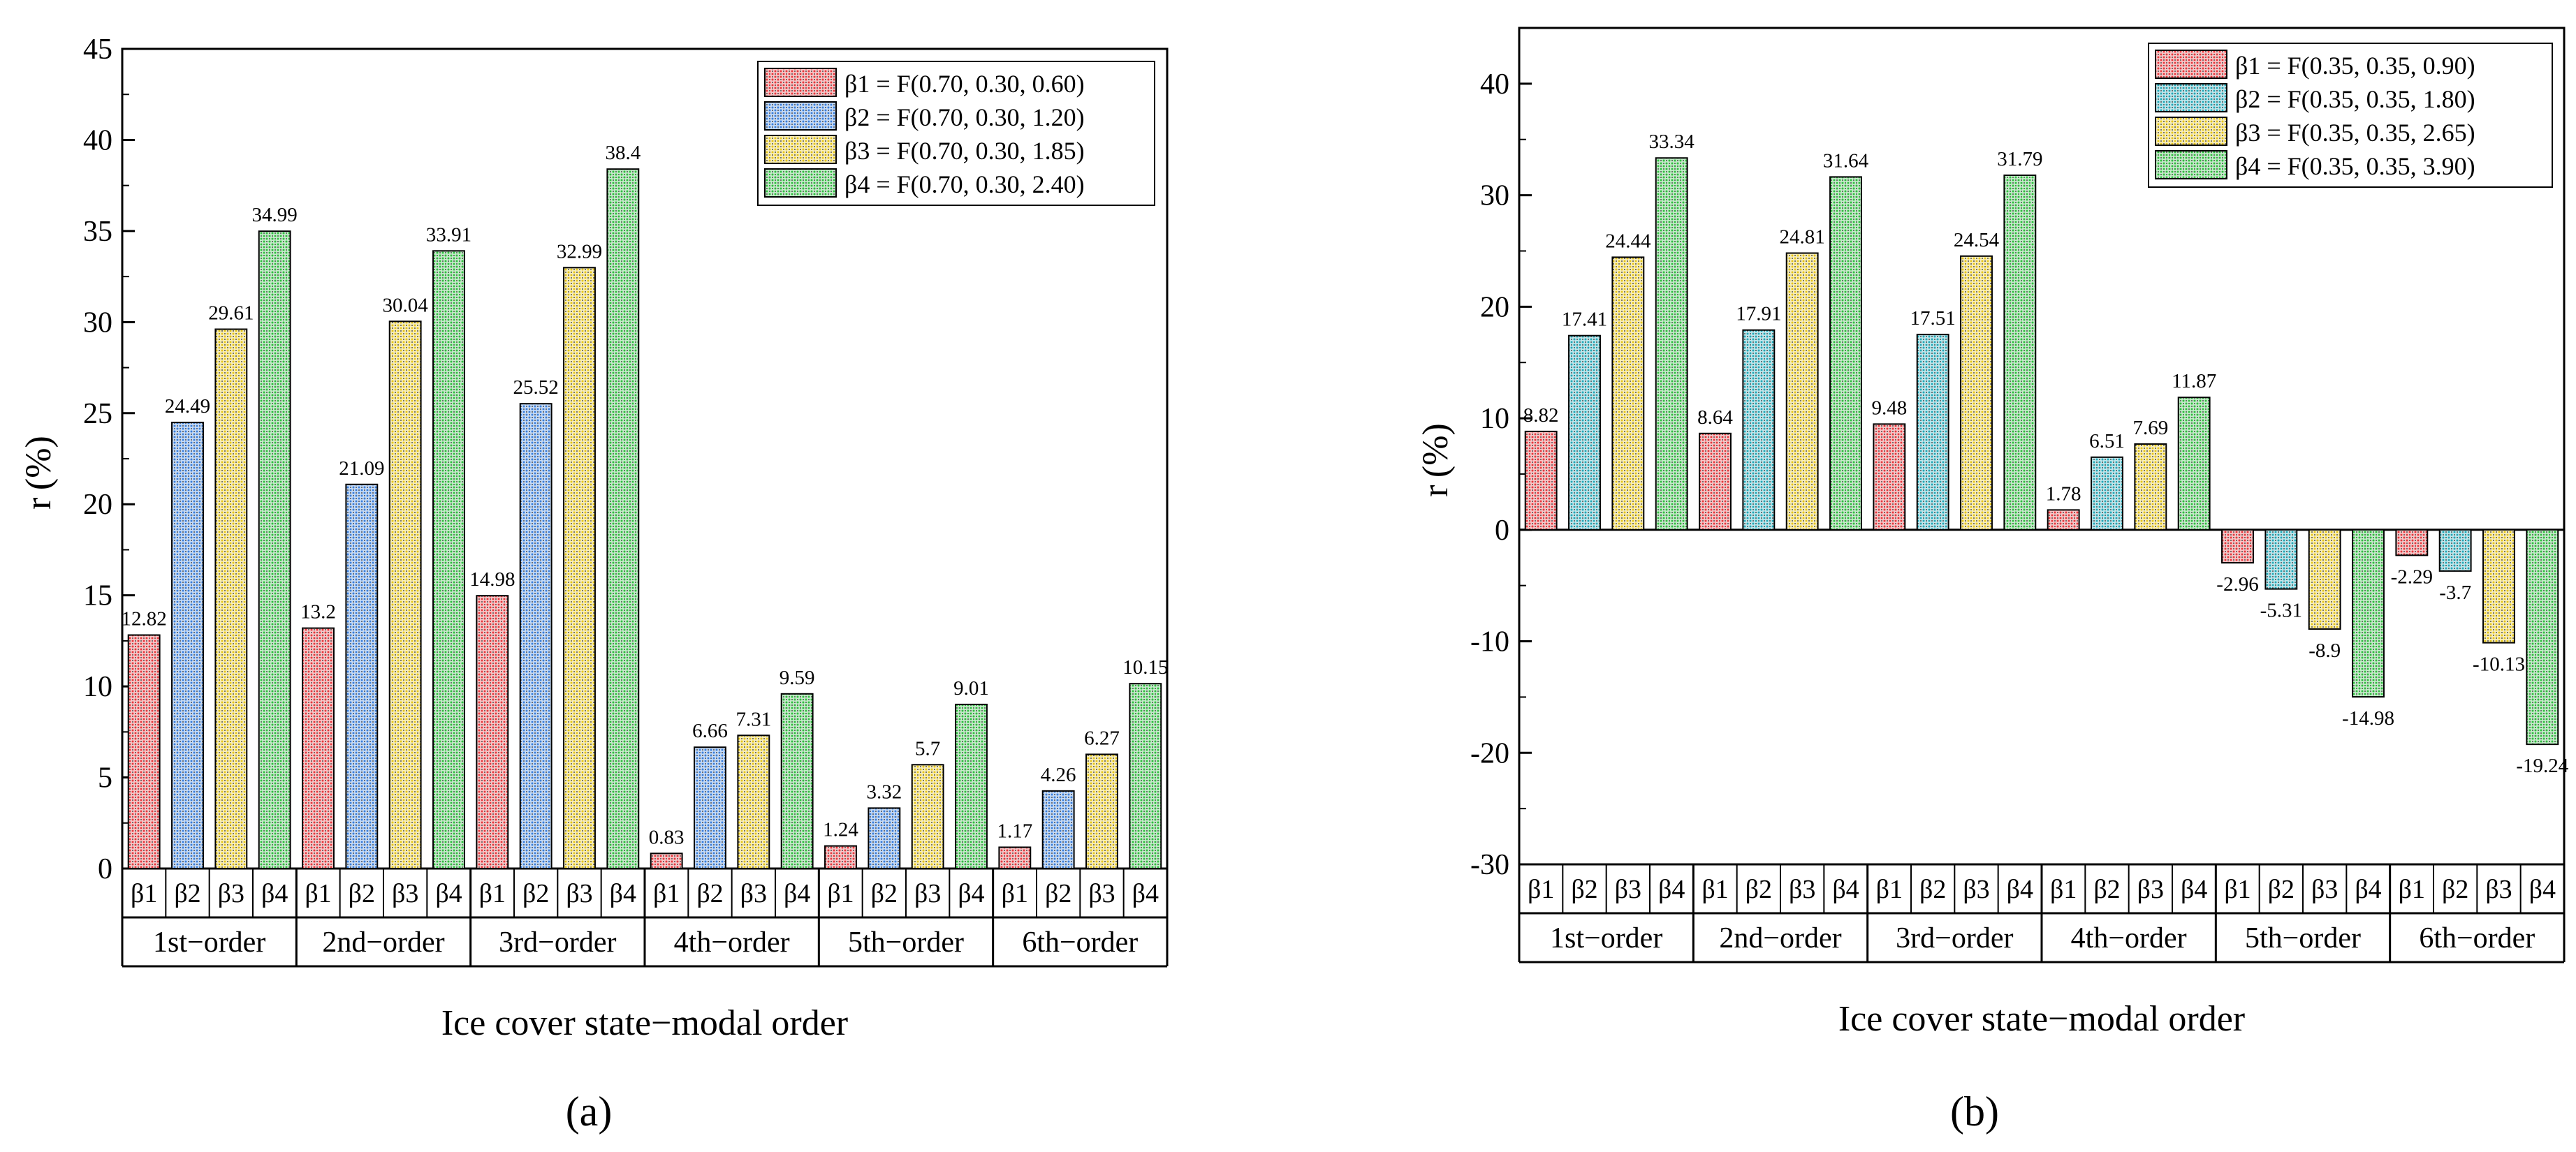 This screenshot has width=2576, height=1152. What do you see at coordinates (97, 596) in the screenshot?
I see `y-tick-label: 15` at bounding box center [97, 596].